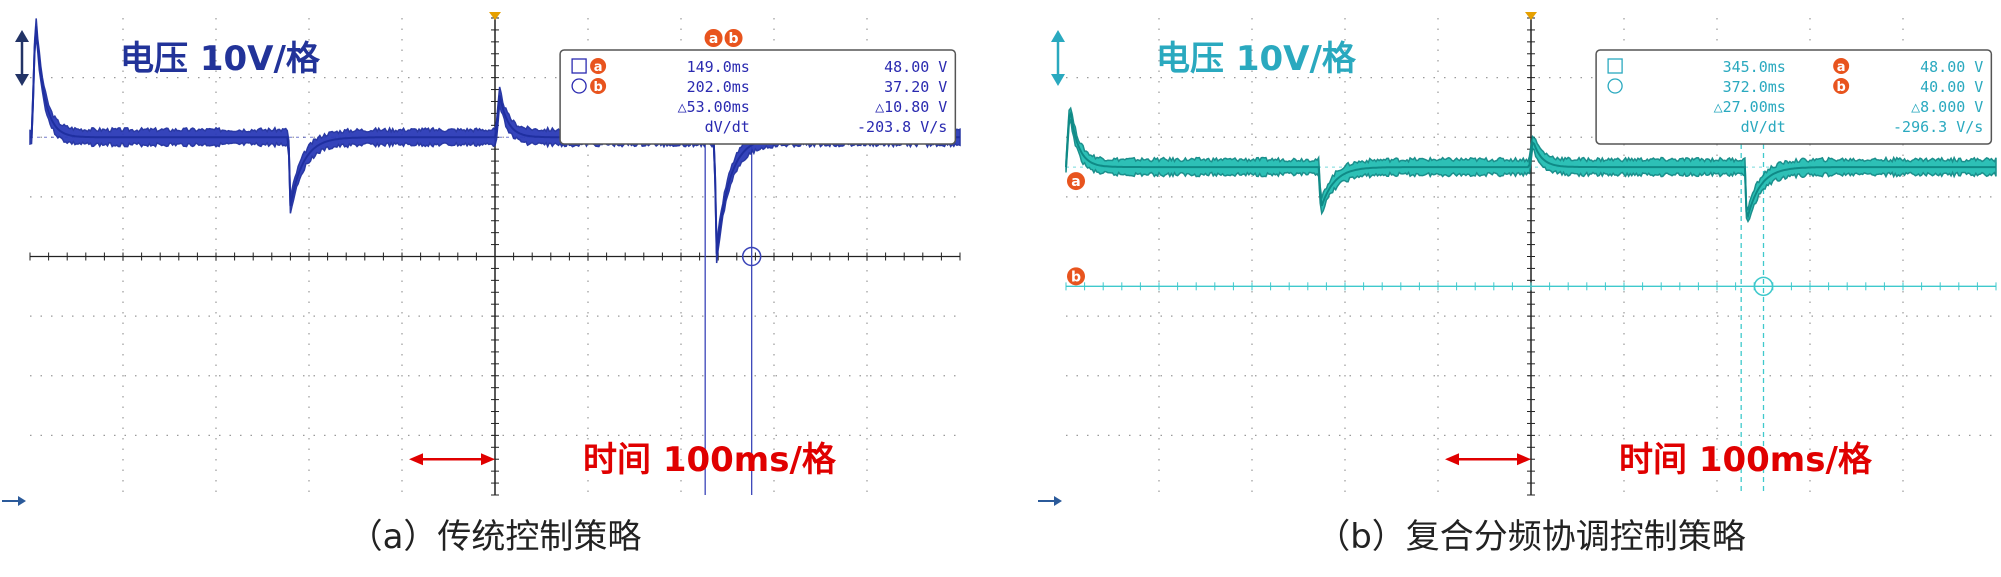  Describe the element at coordinates (1947, 107) in the screenshot. I see `readout-value-2: △8.000 V` at that location.